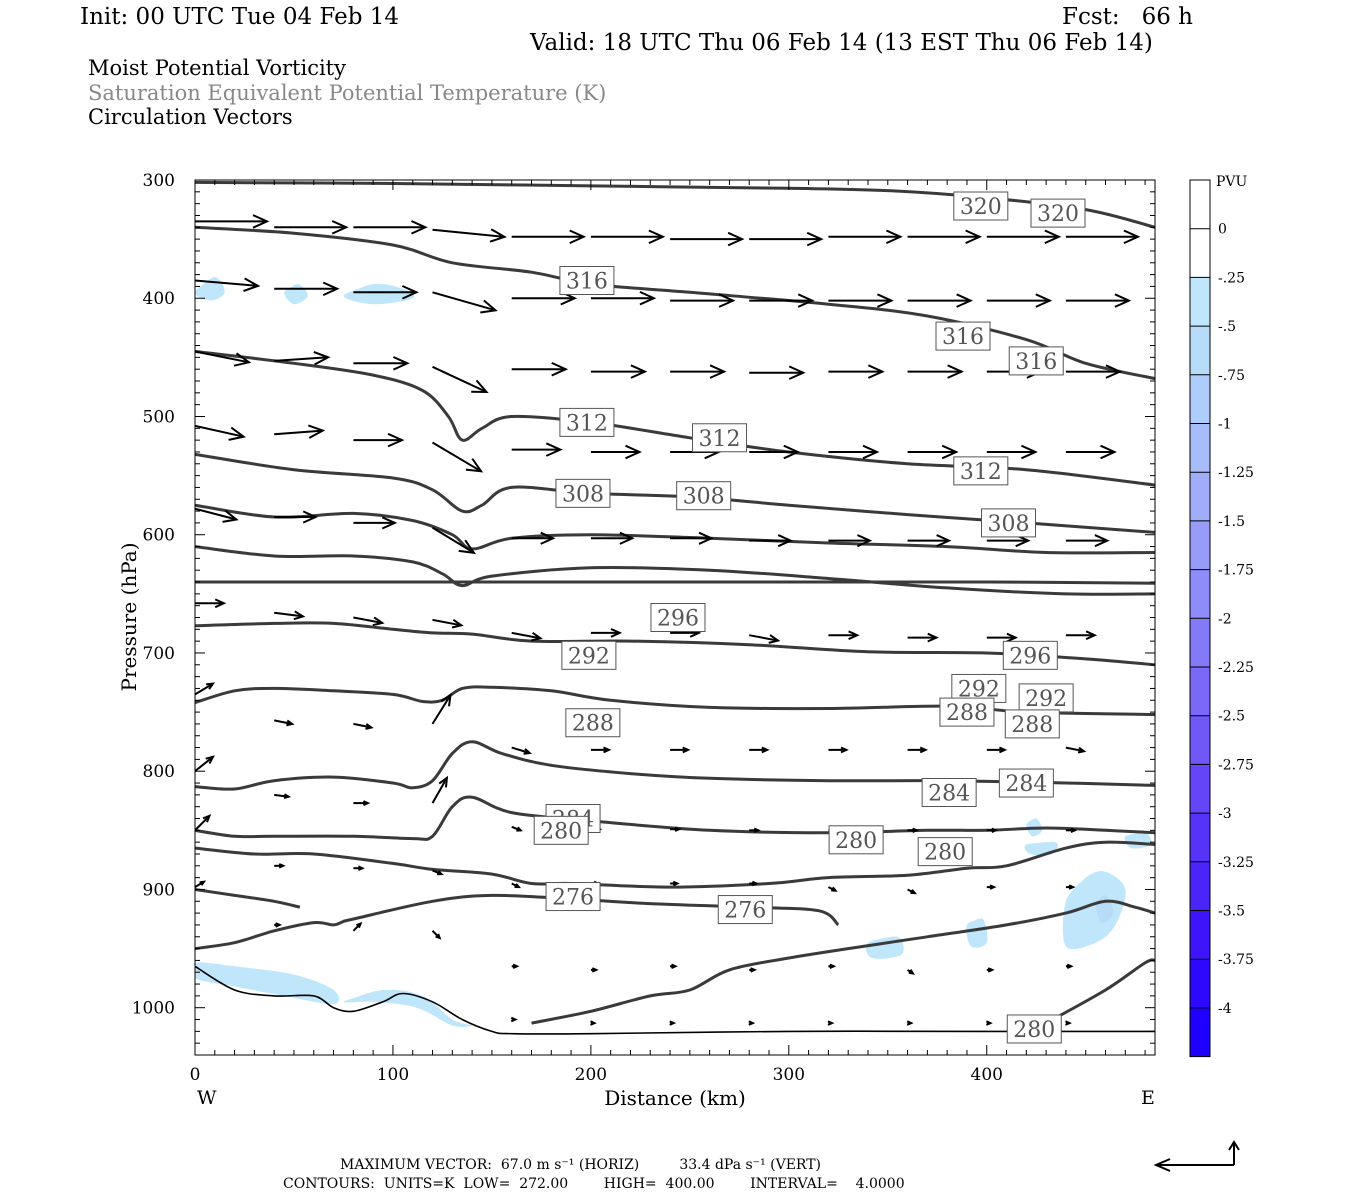  What do you see at coordinates (1196, 1156) in the screenshot?
I see `reference-vector` at bounding box center [1196, 1156].